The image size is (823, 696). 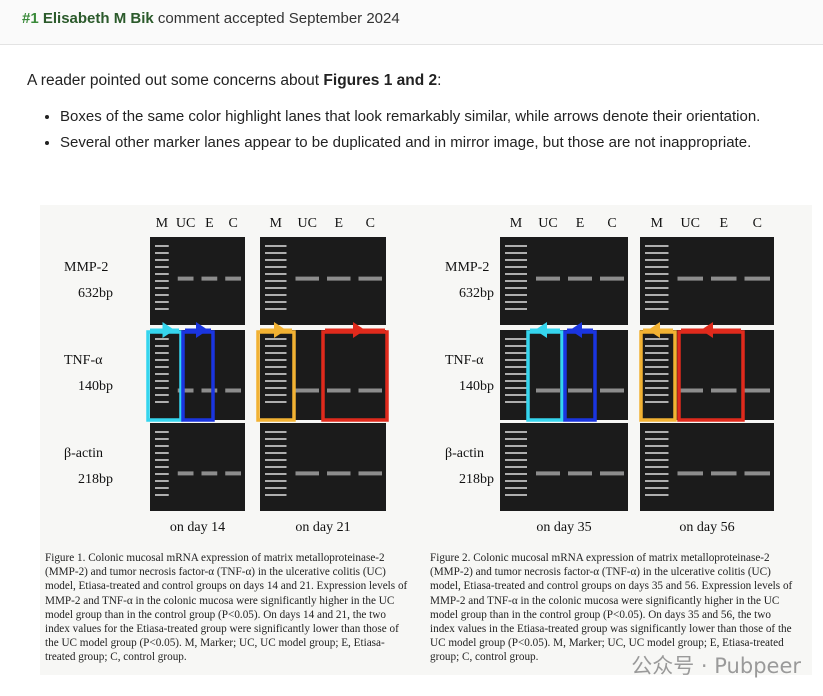 What do you see at coordinates (611, 223) in the screenshot?
I see `lane-label-2-3: C` at bounding box center [611, 223].